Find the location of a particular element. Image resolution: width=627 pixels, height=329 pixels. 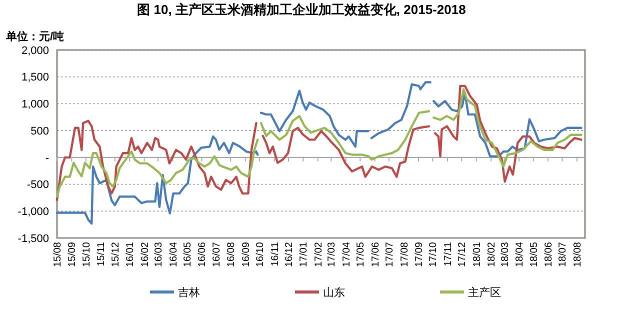

x-tick-label: 17/12 is located at coordinates (462, 255).